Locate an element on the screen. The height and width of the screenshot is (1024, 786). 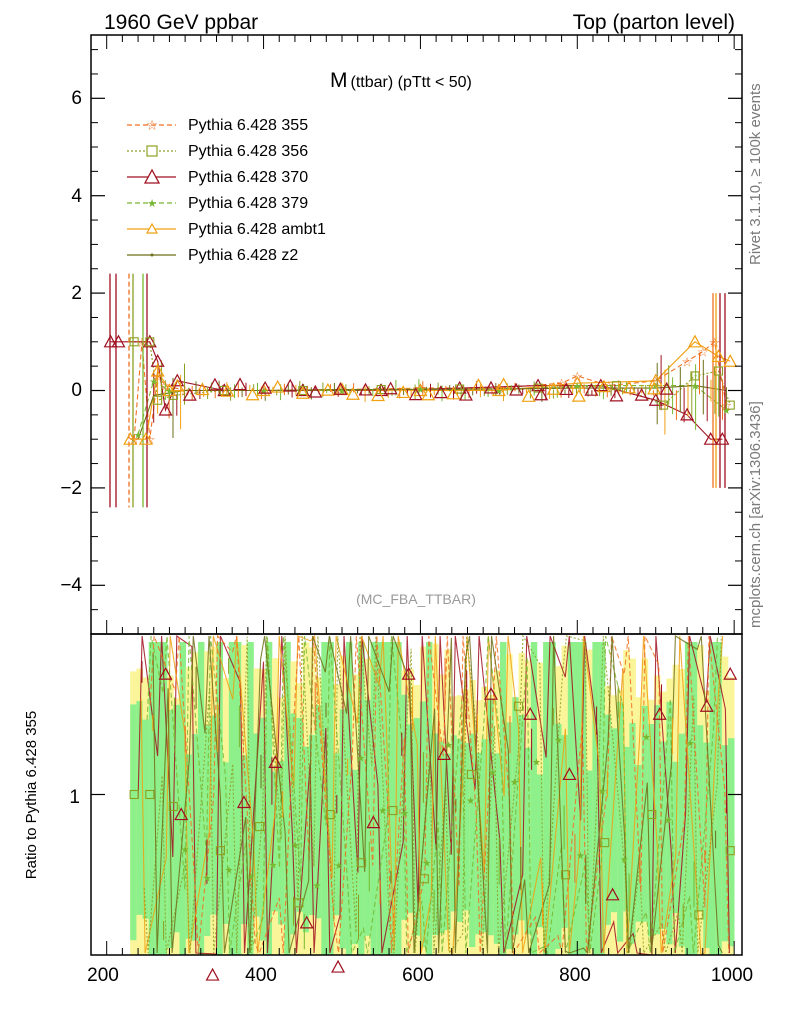
legend-label-379: Pythia 6.428 379 is located at coordinates (248, 203).